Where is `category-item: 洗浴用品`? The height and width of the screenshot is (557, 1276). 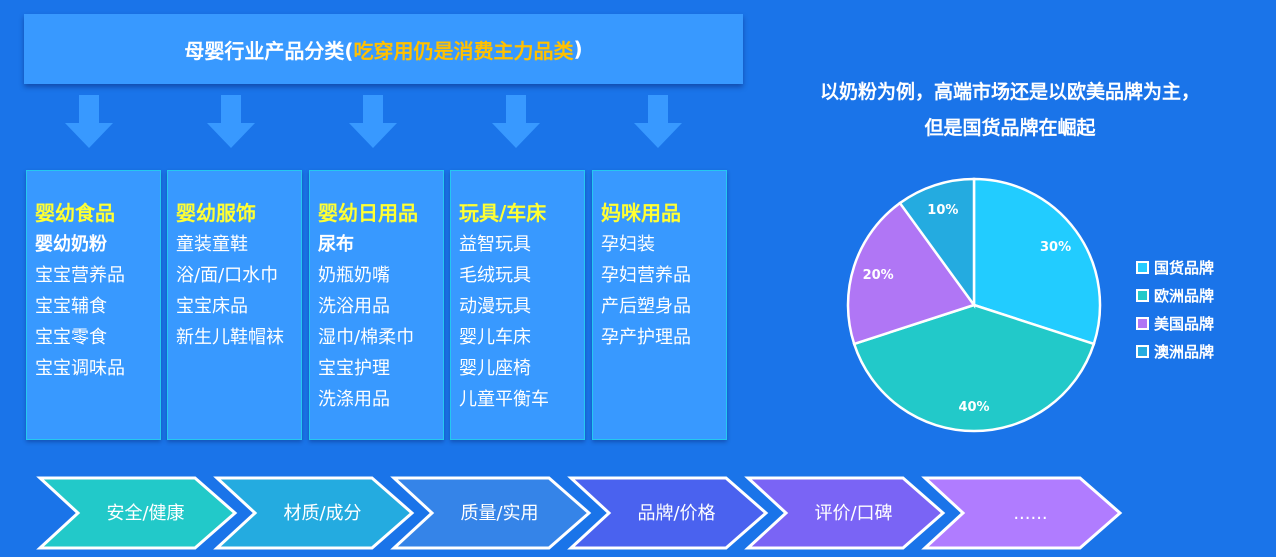 category-item: 洗浴用品 is located at coordinates (354, 306).